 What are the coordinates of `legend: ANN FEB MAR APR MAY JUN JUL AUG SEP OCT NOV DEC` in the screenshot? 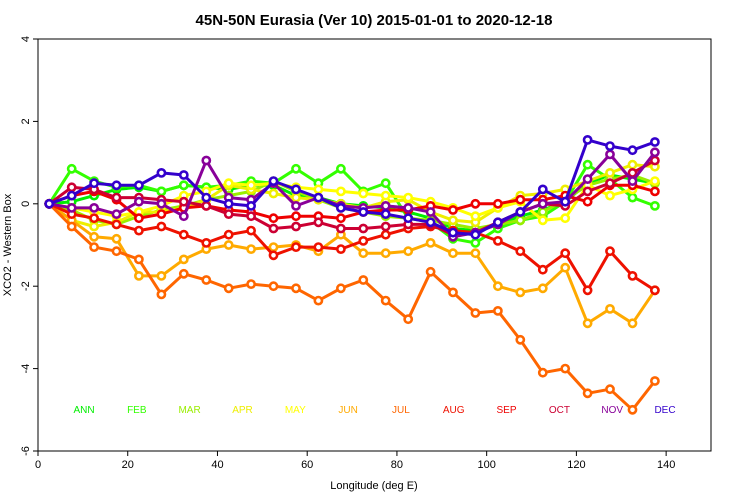 It's located at (374, 410).